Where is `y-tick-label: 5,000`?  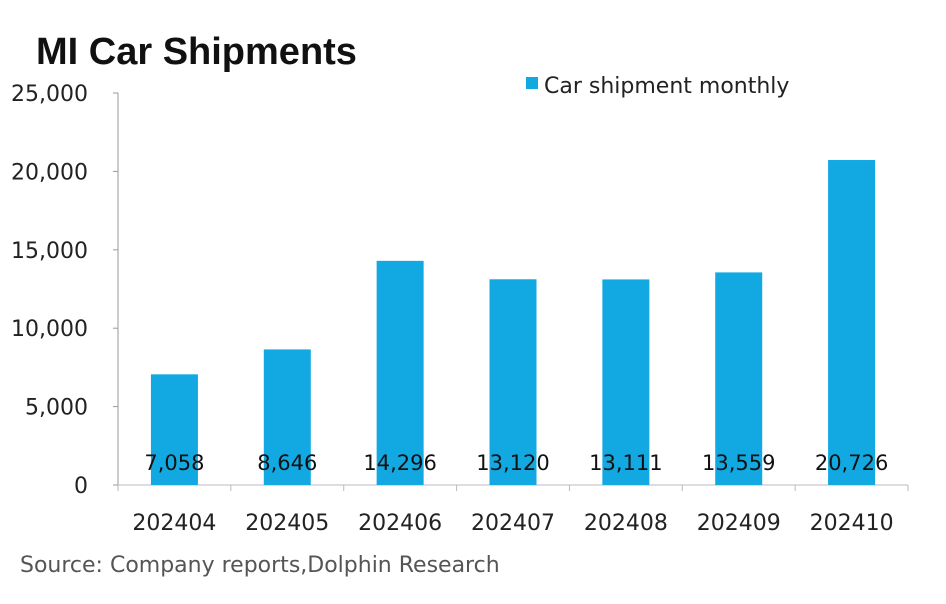
y-tick-label: 5,000 is located at coordinates (56, 408).